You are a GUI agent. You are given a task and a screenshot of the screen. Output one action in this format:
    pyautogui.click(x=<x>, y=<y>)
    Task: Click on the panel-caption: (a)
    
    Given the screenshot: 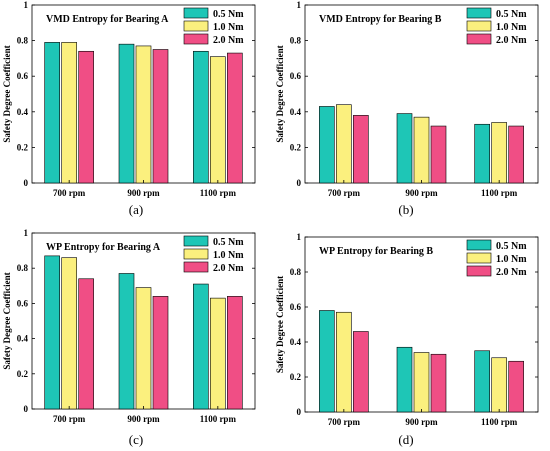 What is the action you would take?
    pyautogui.click(x=136, y=209)
    